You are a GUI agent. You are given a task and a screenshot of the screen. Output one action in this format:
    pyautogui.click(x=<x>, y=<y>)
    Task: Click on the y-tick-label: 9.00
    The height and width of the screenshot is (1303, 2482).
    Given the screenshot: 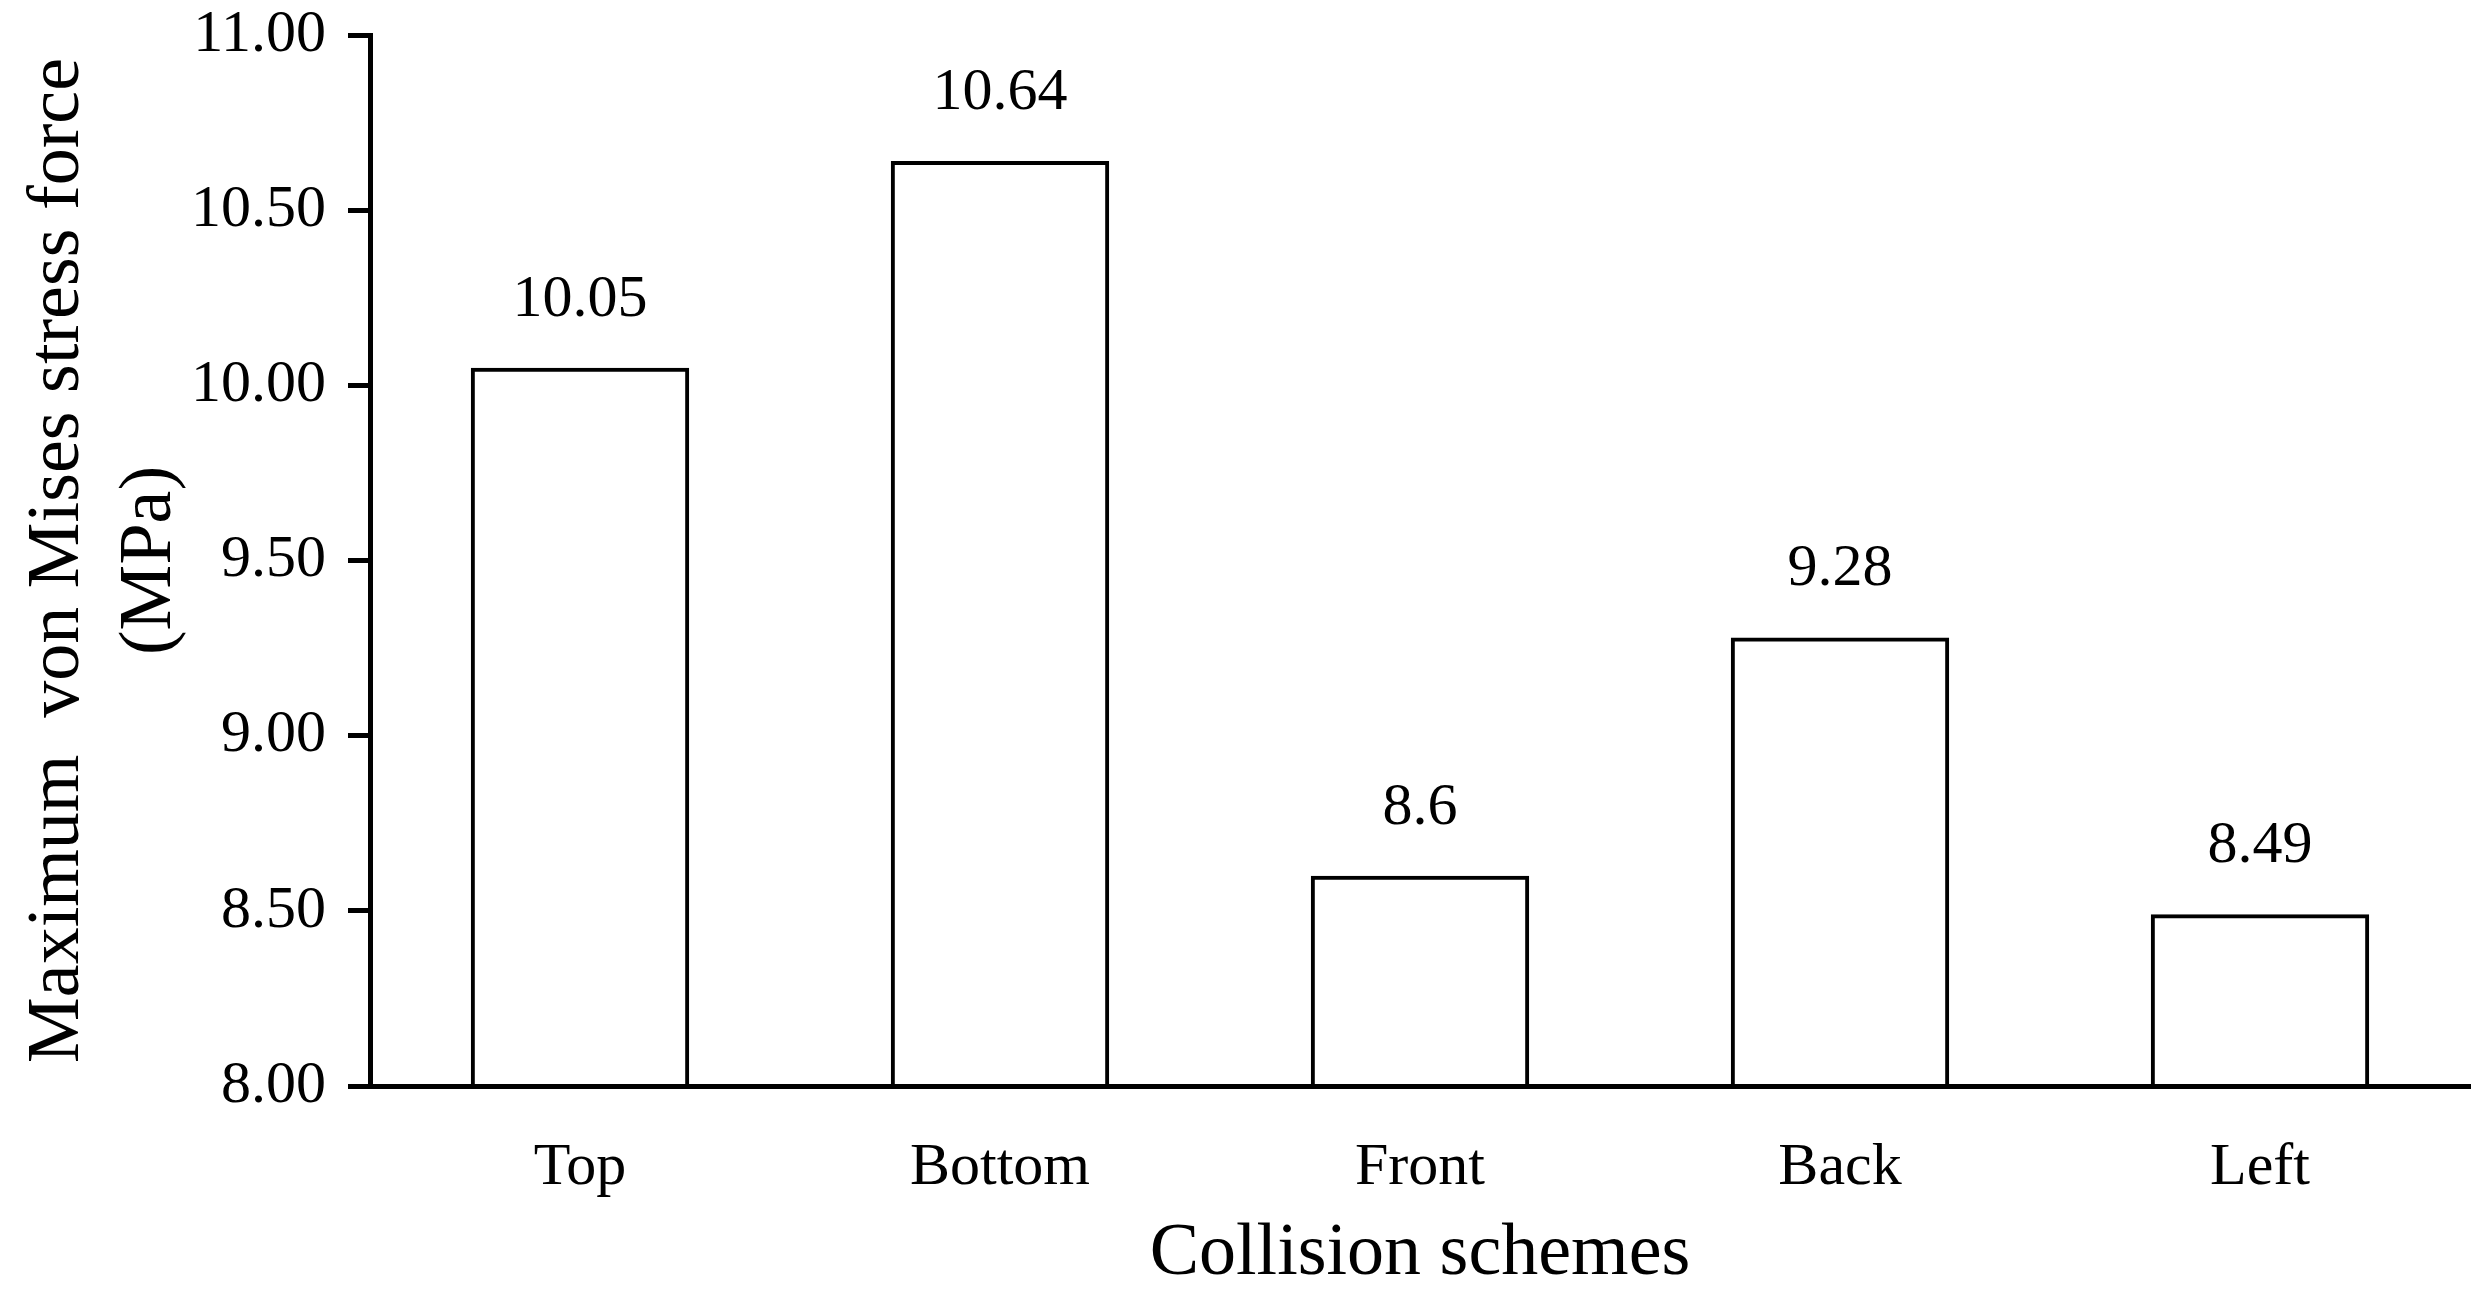 What is the action you would take?
    pyautogui.click(x=273, y=731)
    